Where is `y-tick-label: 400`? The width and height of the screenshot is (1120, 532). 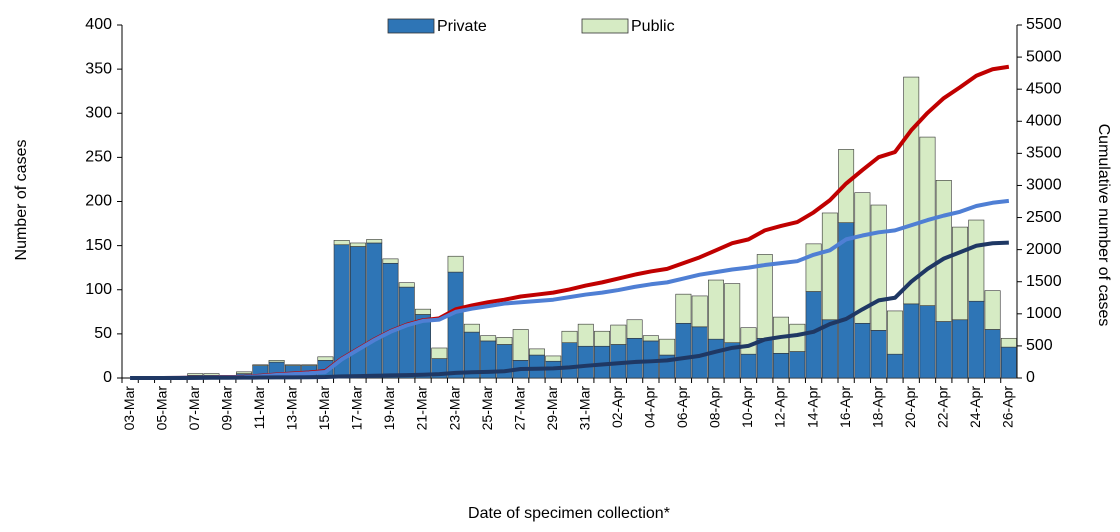 y-tick-label: 400 is located at coordinates (98, 24).